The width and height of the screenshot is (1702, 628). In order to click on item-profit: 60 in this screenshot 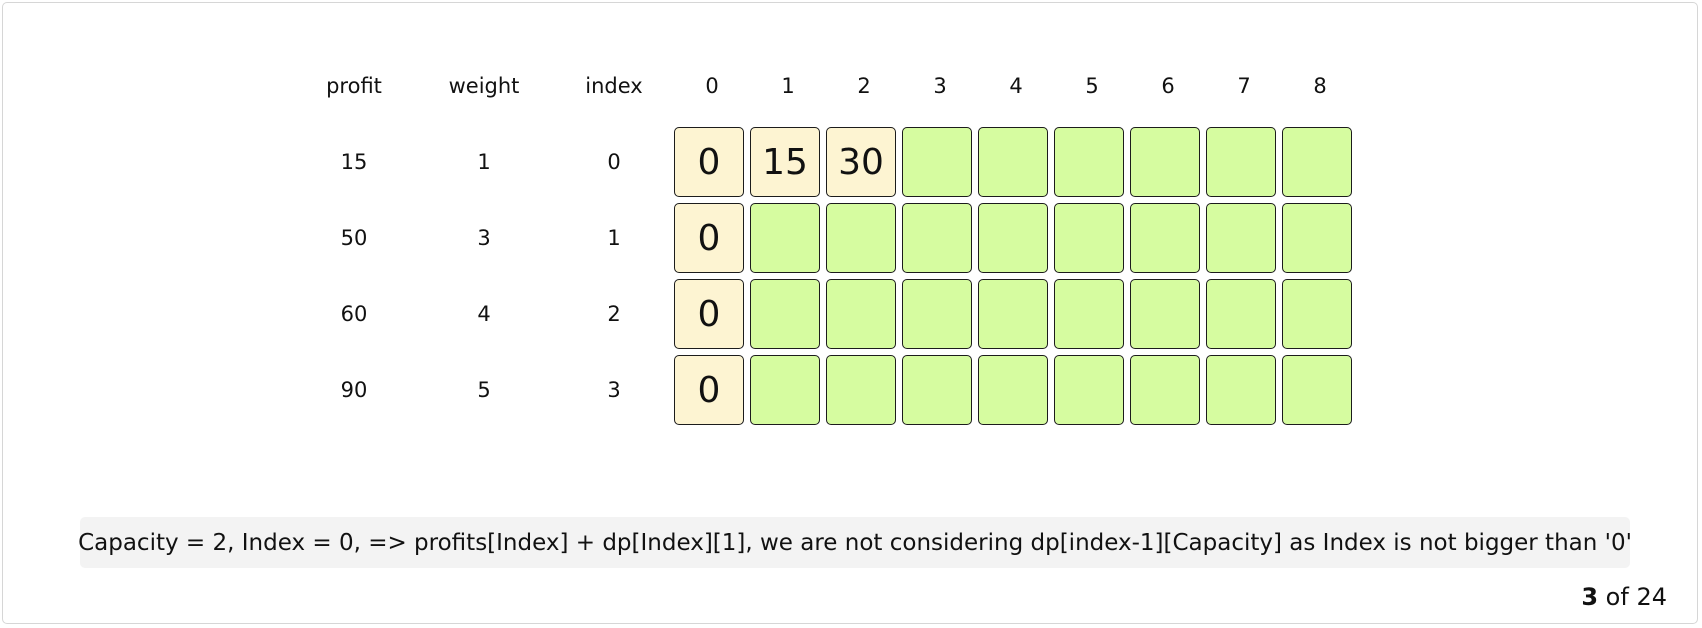, I will do `click(354, 314)`.